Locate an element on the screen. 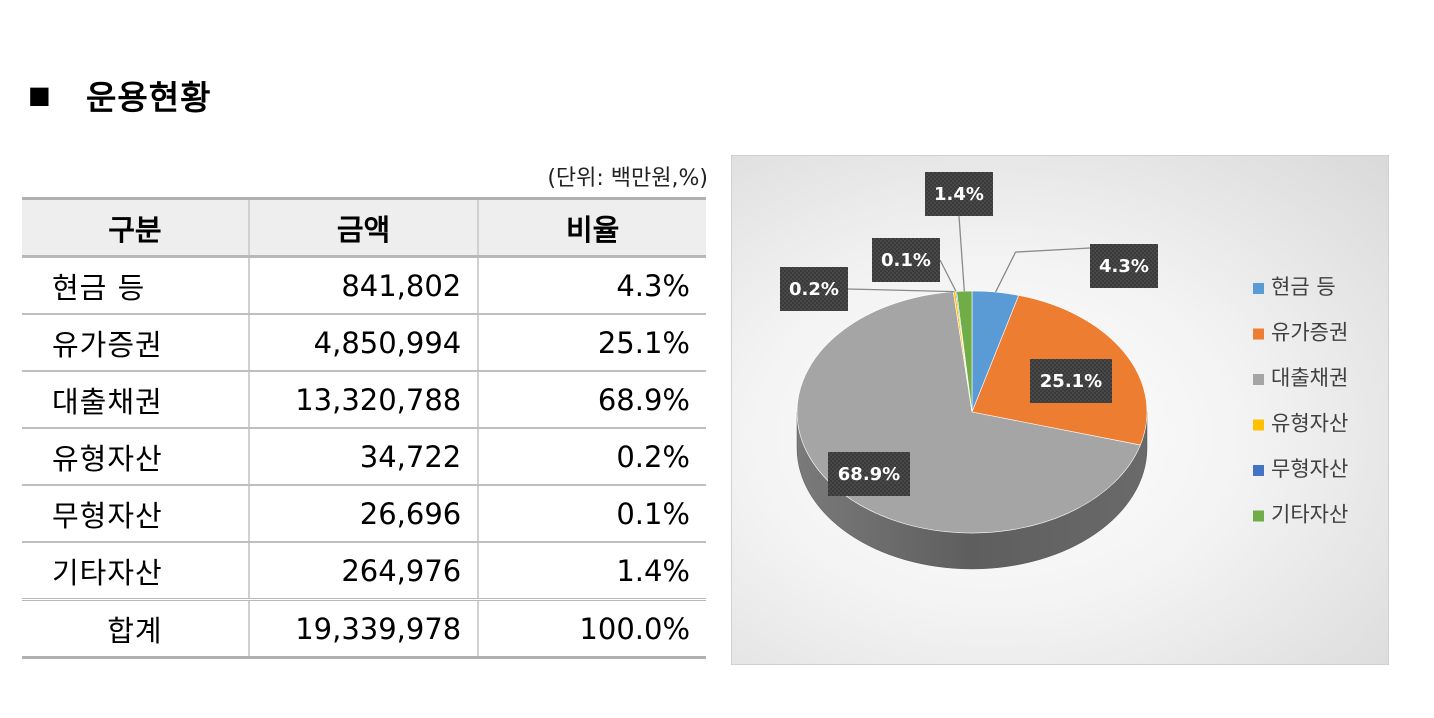 This screenshot has width=1434, height=718. legend-item-4: 무형자산 is located at coordinates (1309, 469).